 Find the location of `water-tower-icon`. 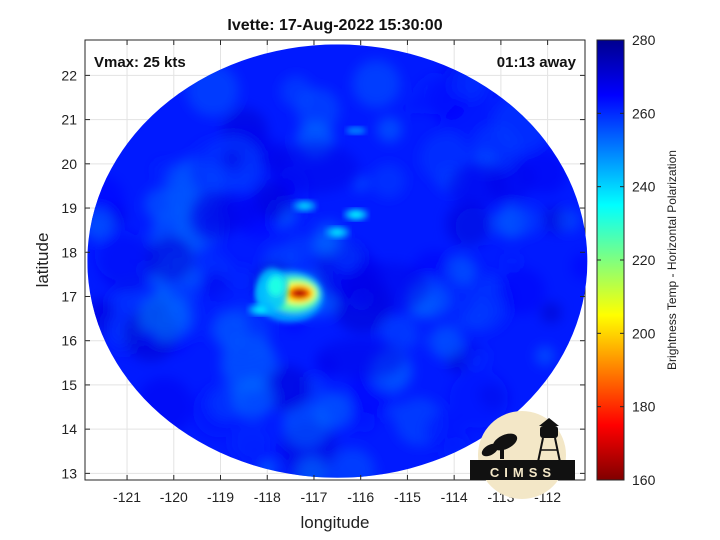

water-tower-icon is located at coordinates (549, 440).